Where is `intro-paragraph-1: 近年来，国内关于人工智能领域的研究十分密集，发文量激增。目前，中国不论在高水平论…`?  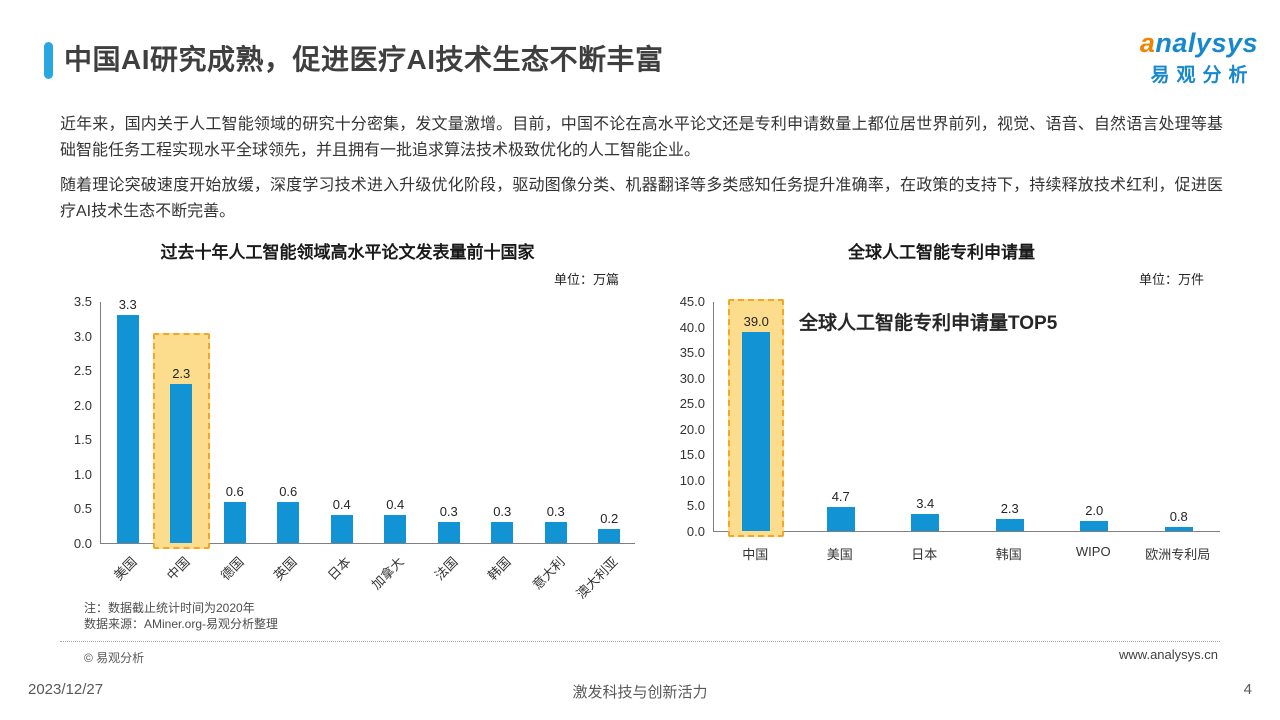
intro-paragraph-1: 近年来，国内关于人工智能领域的研究十分密集，发文量激增。目前，中国不论在高水平论… is located at coordinates (641, 137).